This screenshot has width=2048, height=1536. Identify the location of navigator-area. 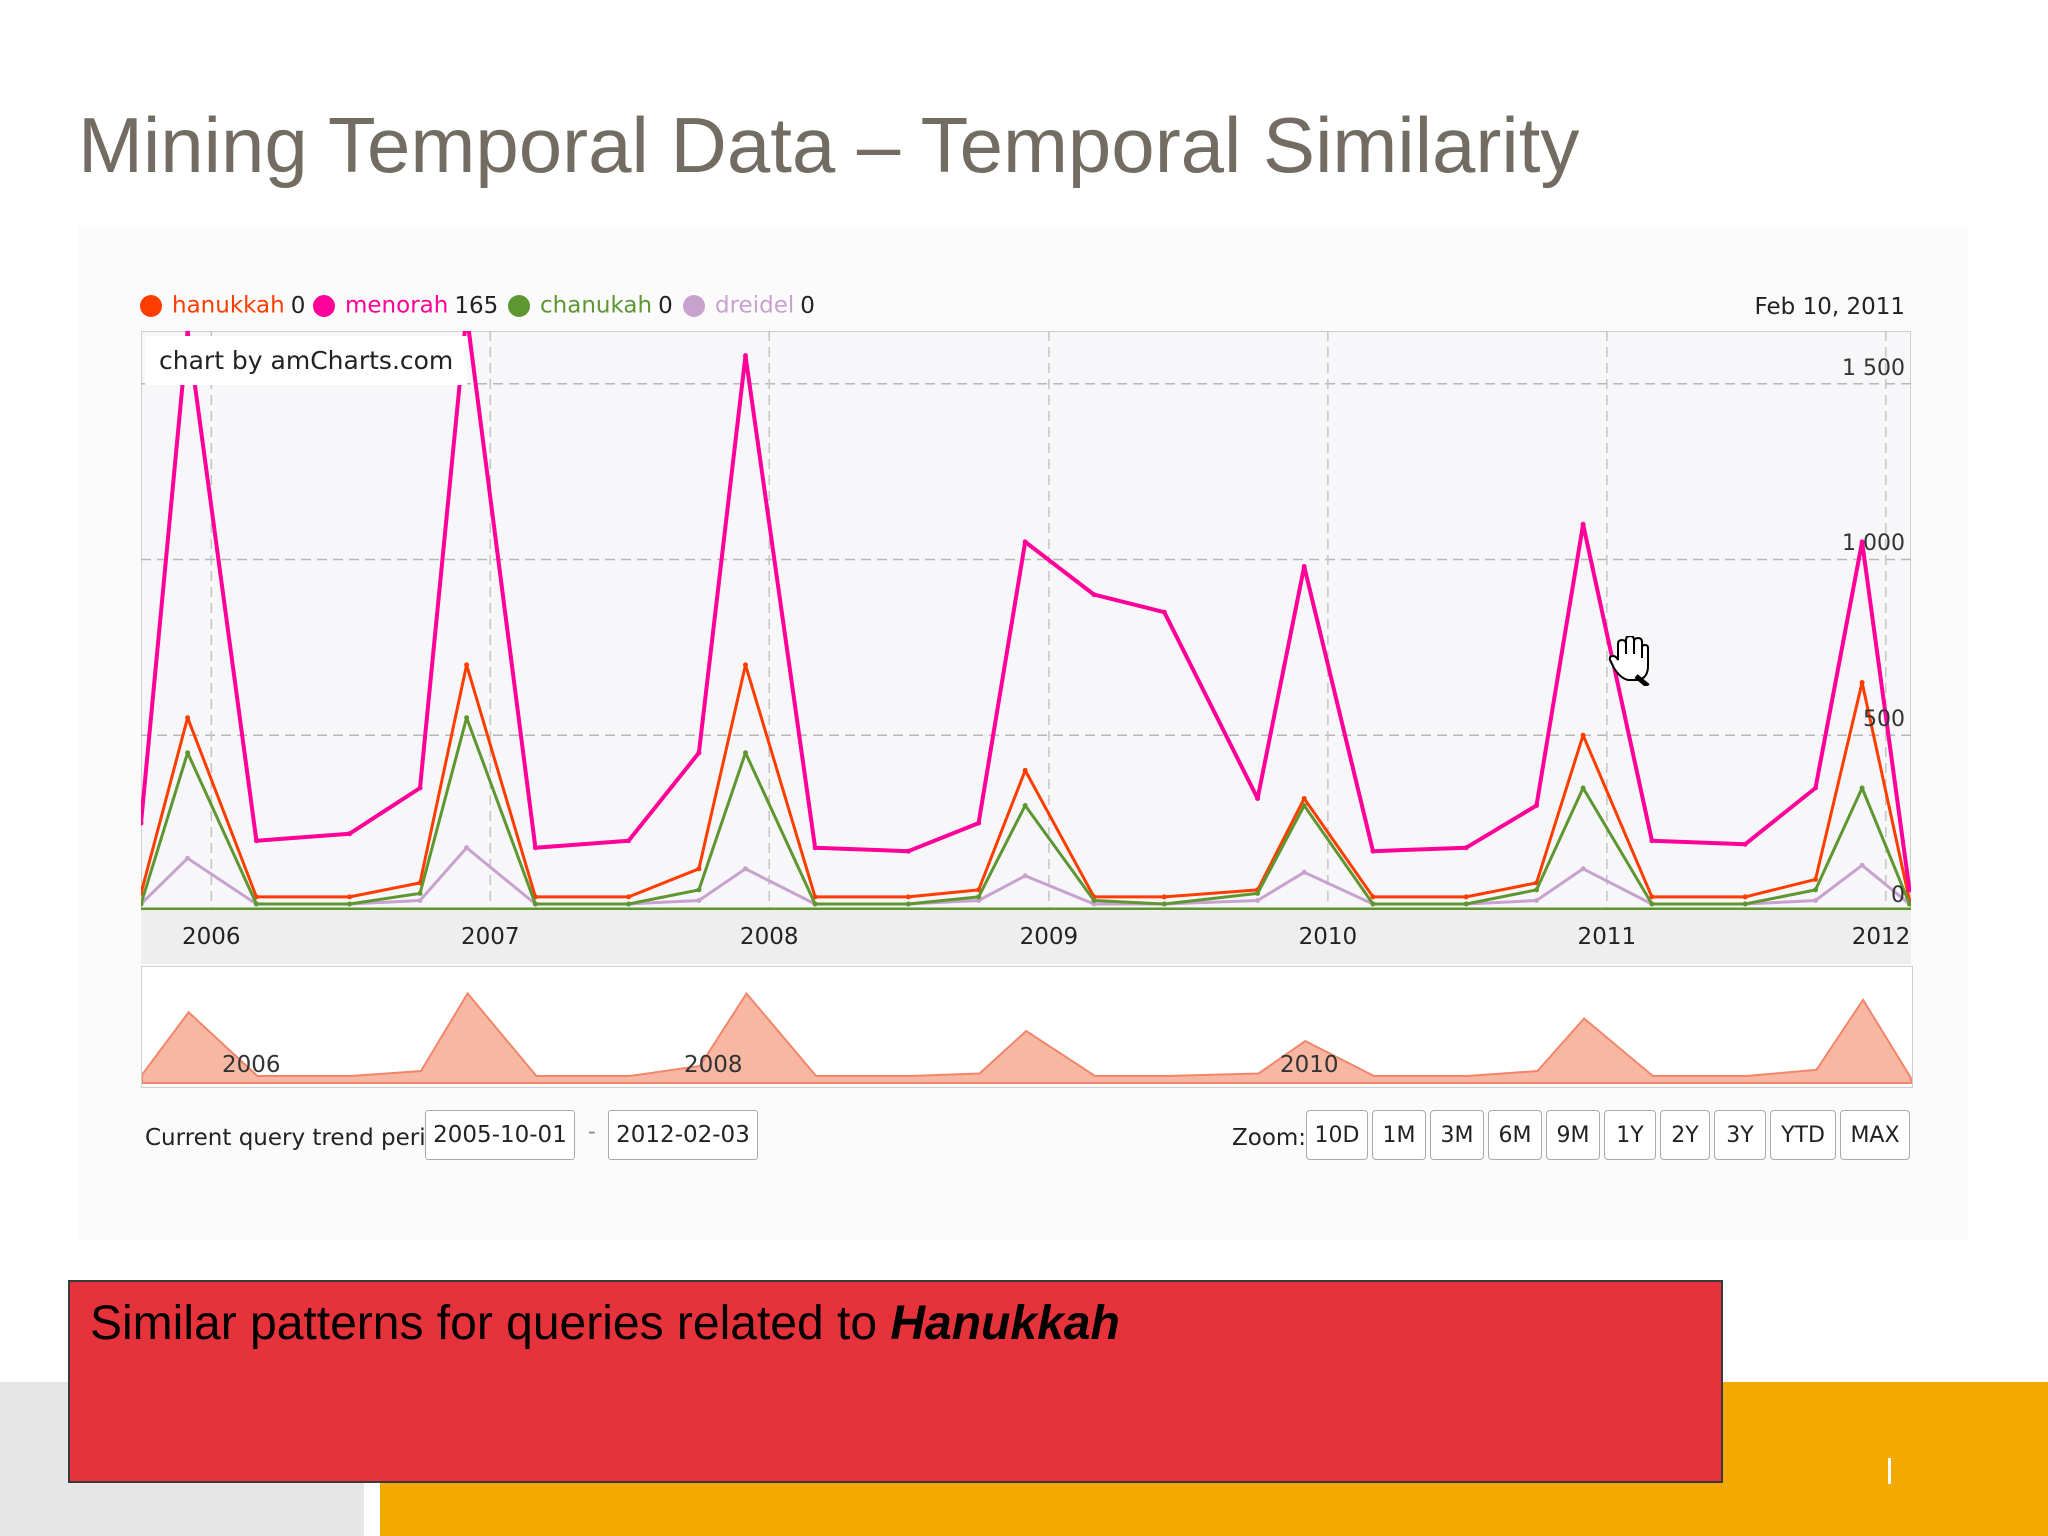
(1027, 1037).